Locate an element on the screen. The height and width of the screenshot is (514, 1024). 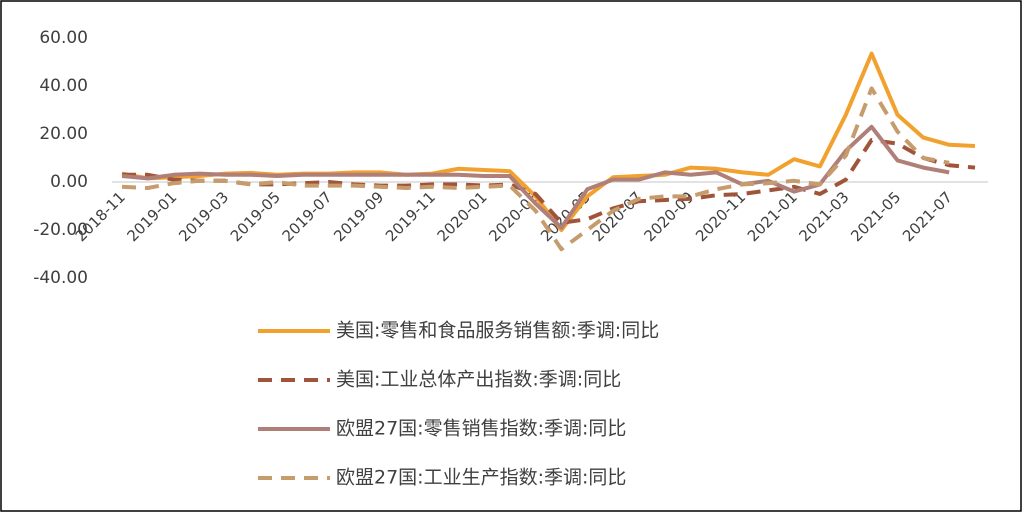
legend-label: 美国:工业总体产出指数:季调:同比 is located at coordinates (478, 380).